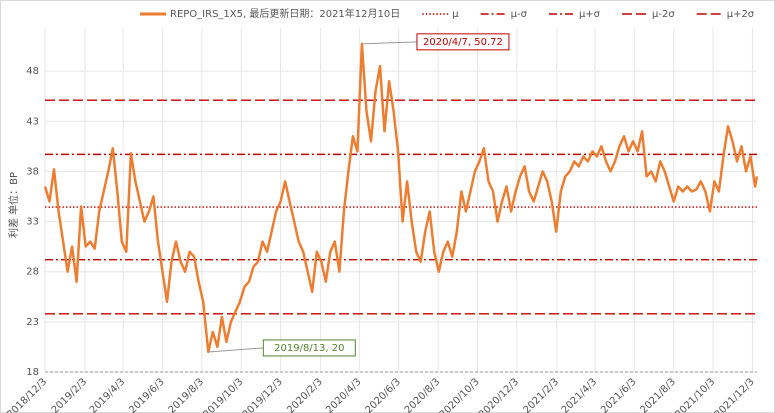  What do you see at coordinates (32, 322) in the screenshot?
I see `y-tick-label: 23` at bounding box center [32, 322].